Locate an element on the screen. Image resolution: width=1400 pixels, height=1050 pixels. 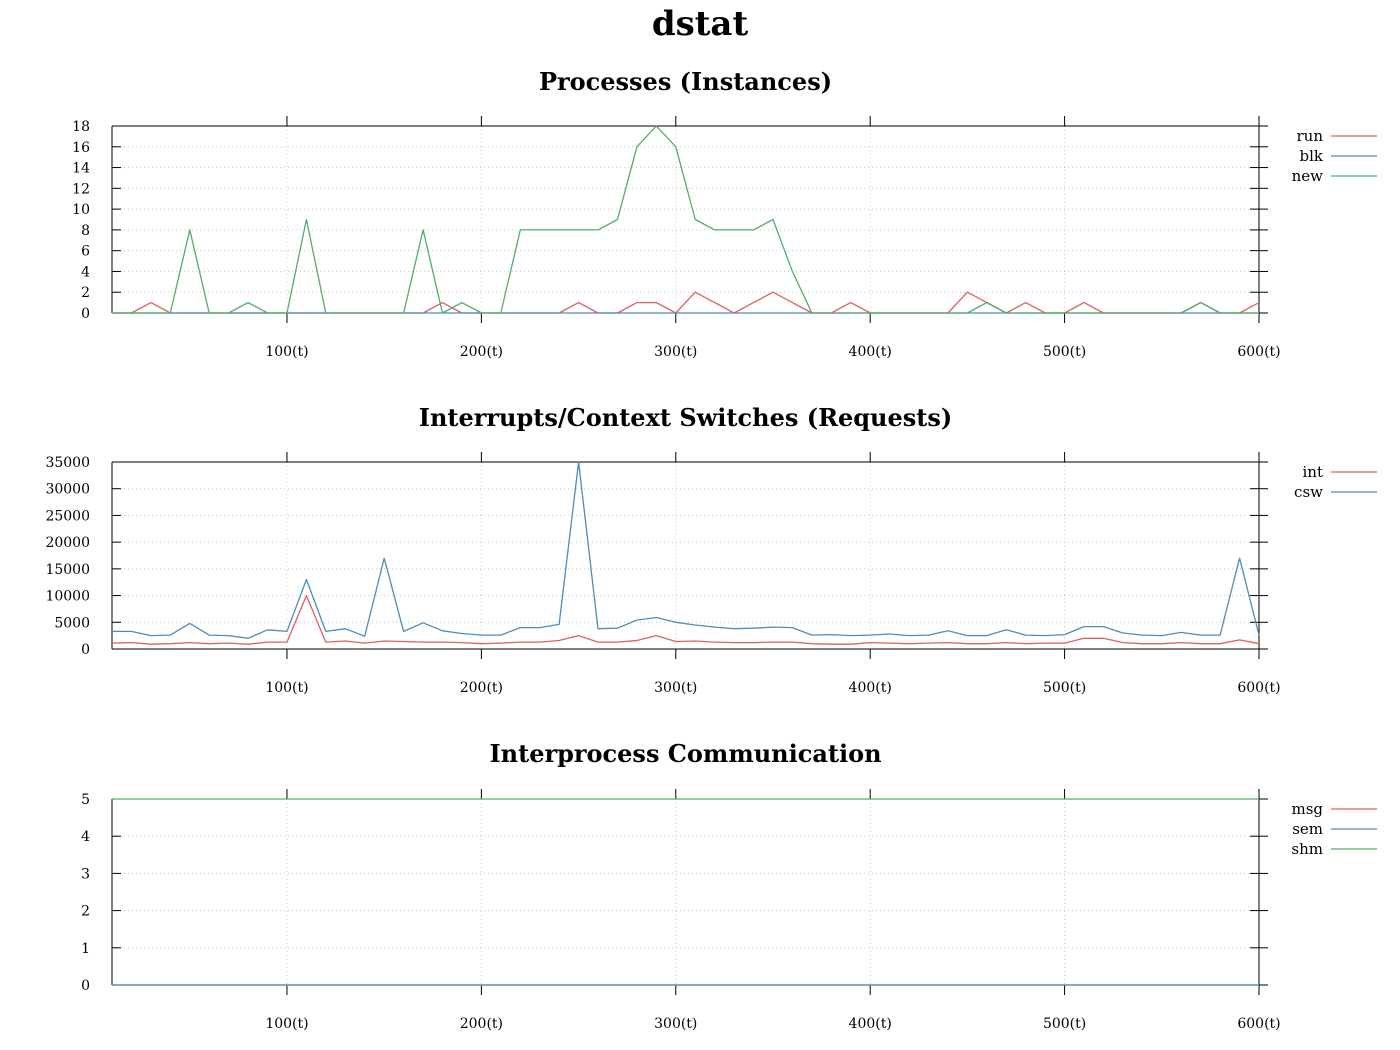
y-tick-label: 25000 is located at coordinates (67, 516).